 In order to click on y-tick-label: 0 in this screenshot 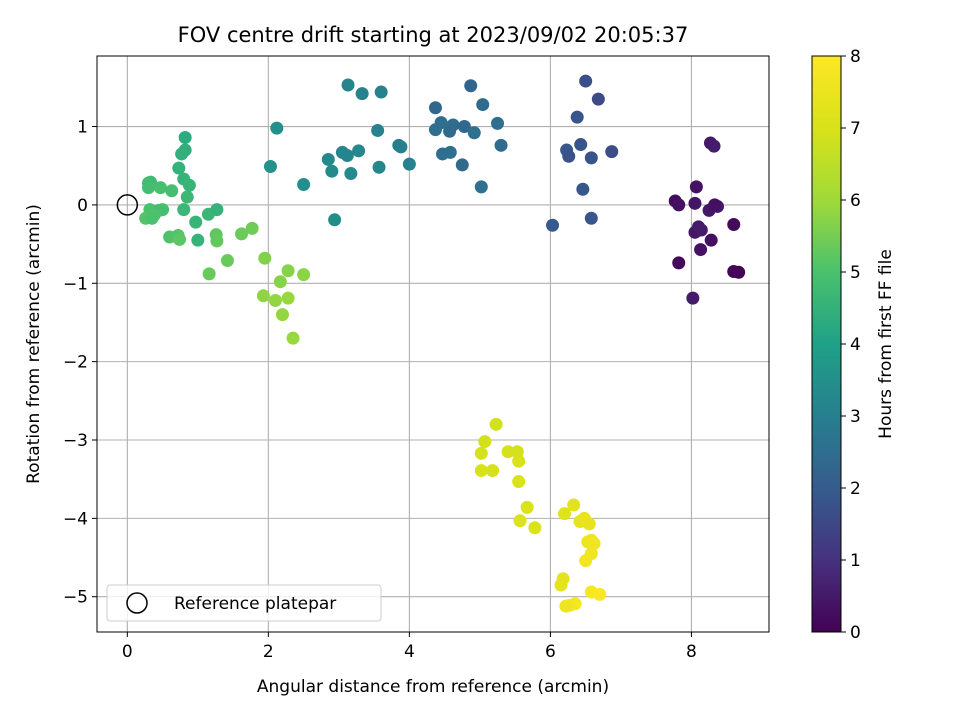, I will do `click(82, 206)`.